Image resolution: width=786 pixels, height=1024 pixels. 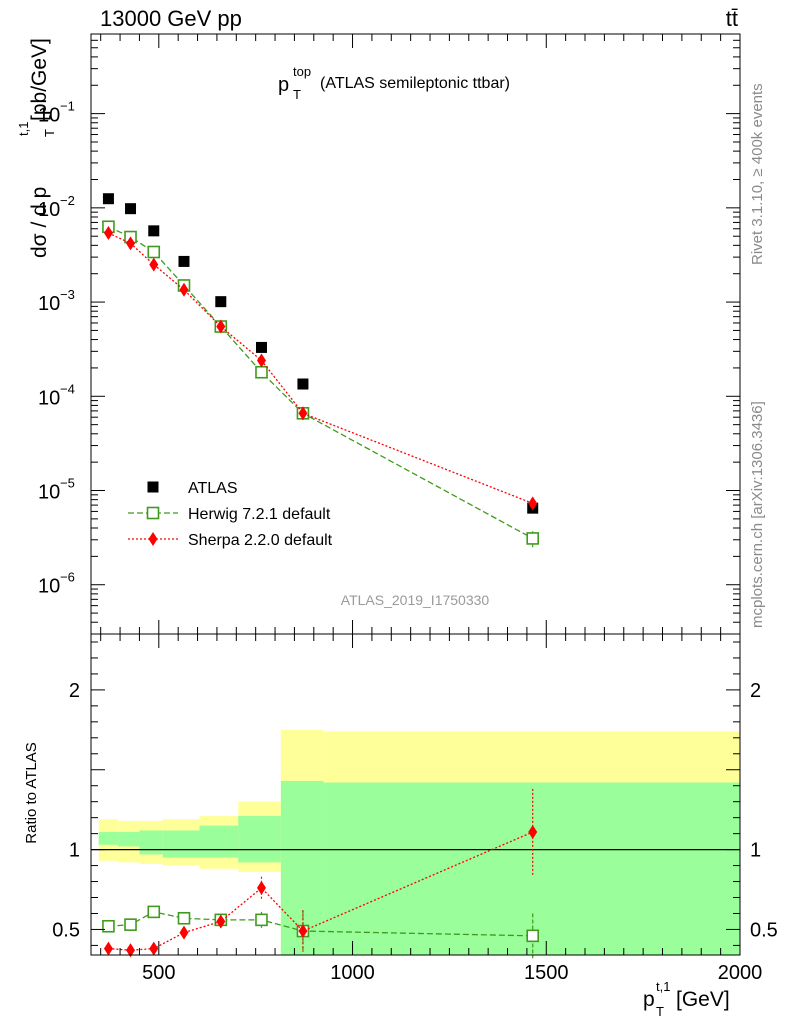 What do you see at coordinates (171, 18) in the screenshot?
I see `header-energy-label: 13000 GeV pp` at bounding box center [171, 18].